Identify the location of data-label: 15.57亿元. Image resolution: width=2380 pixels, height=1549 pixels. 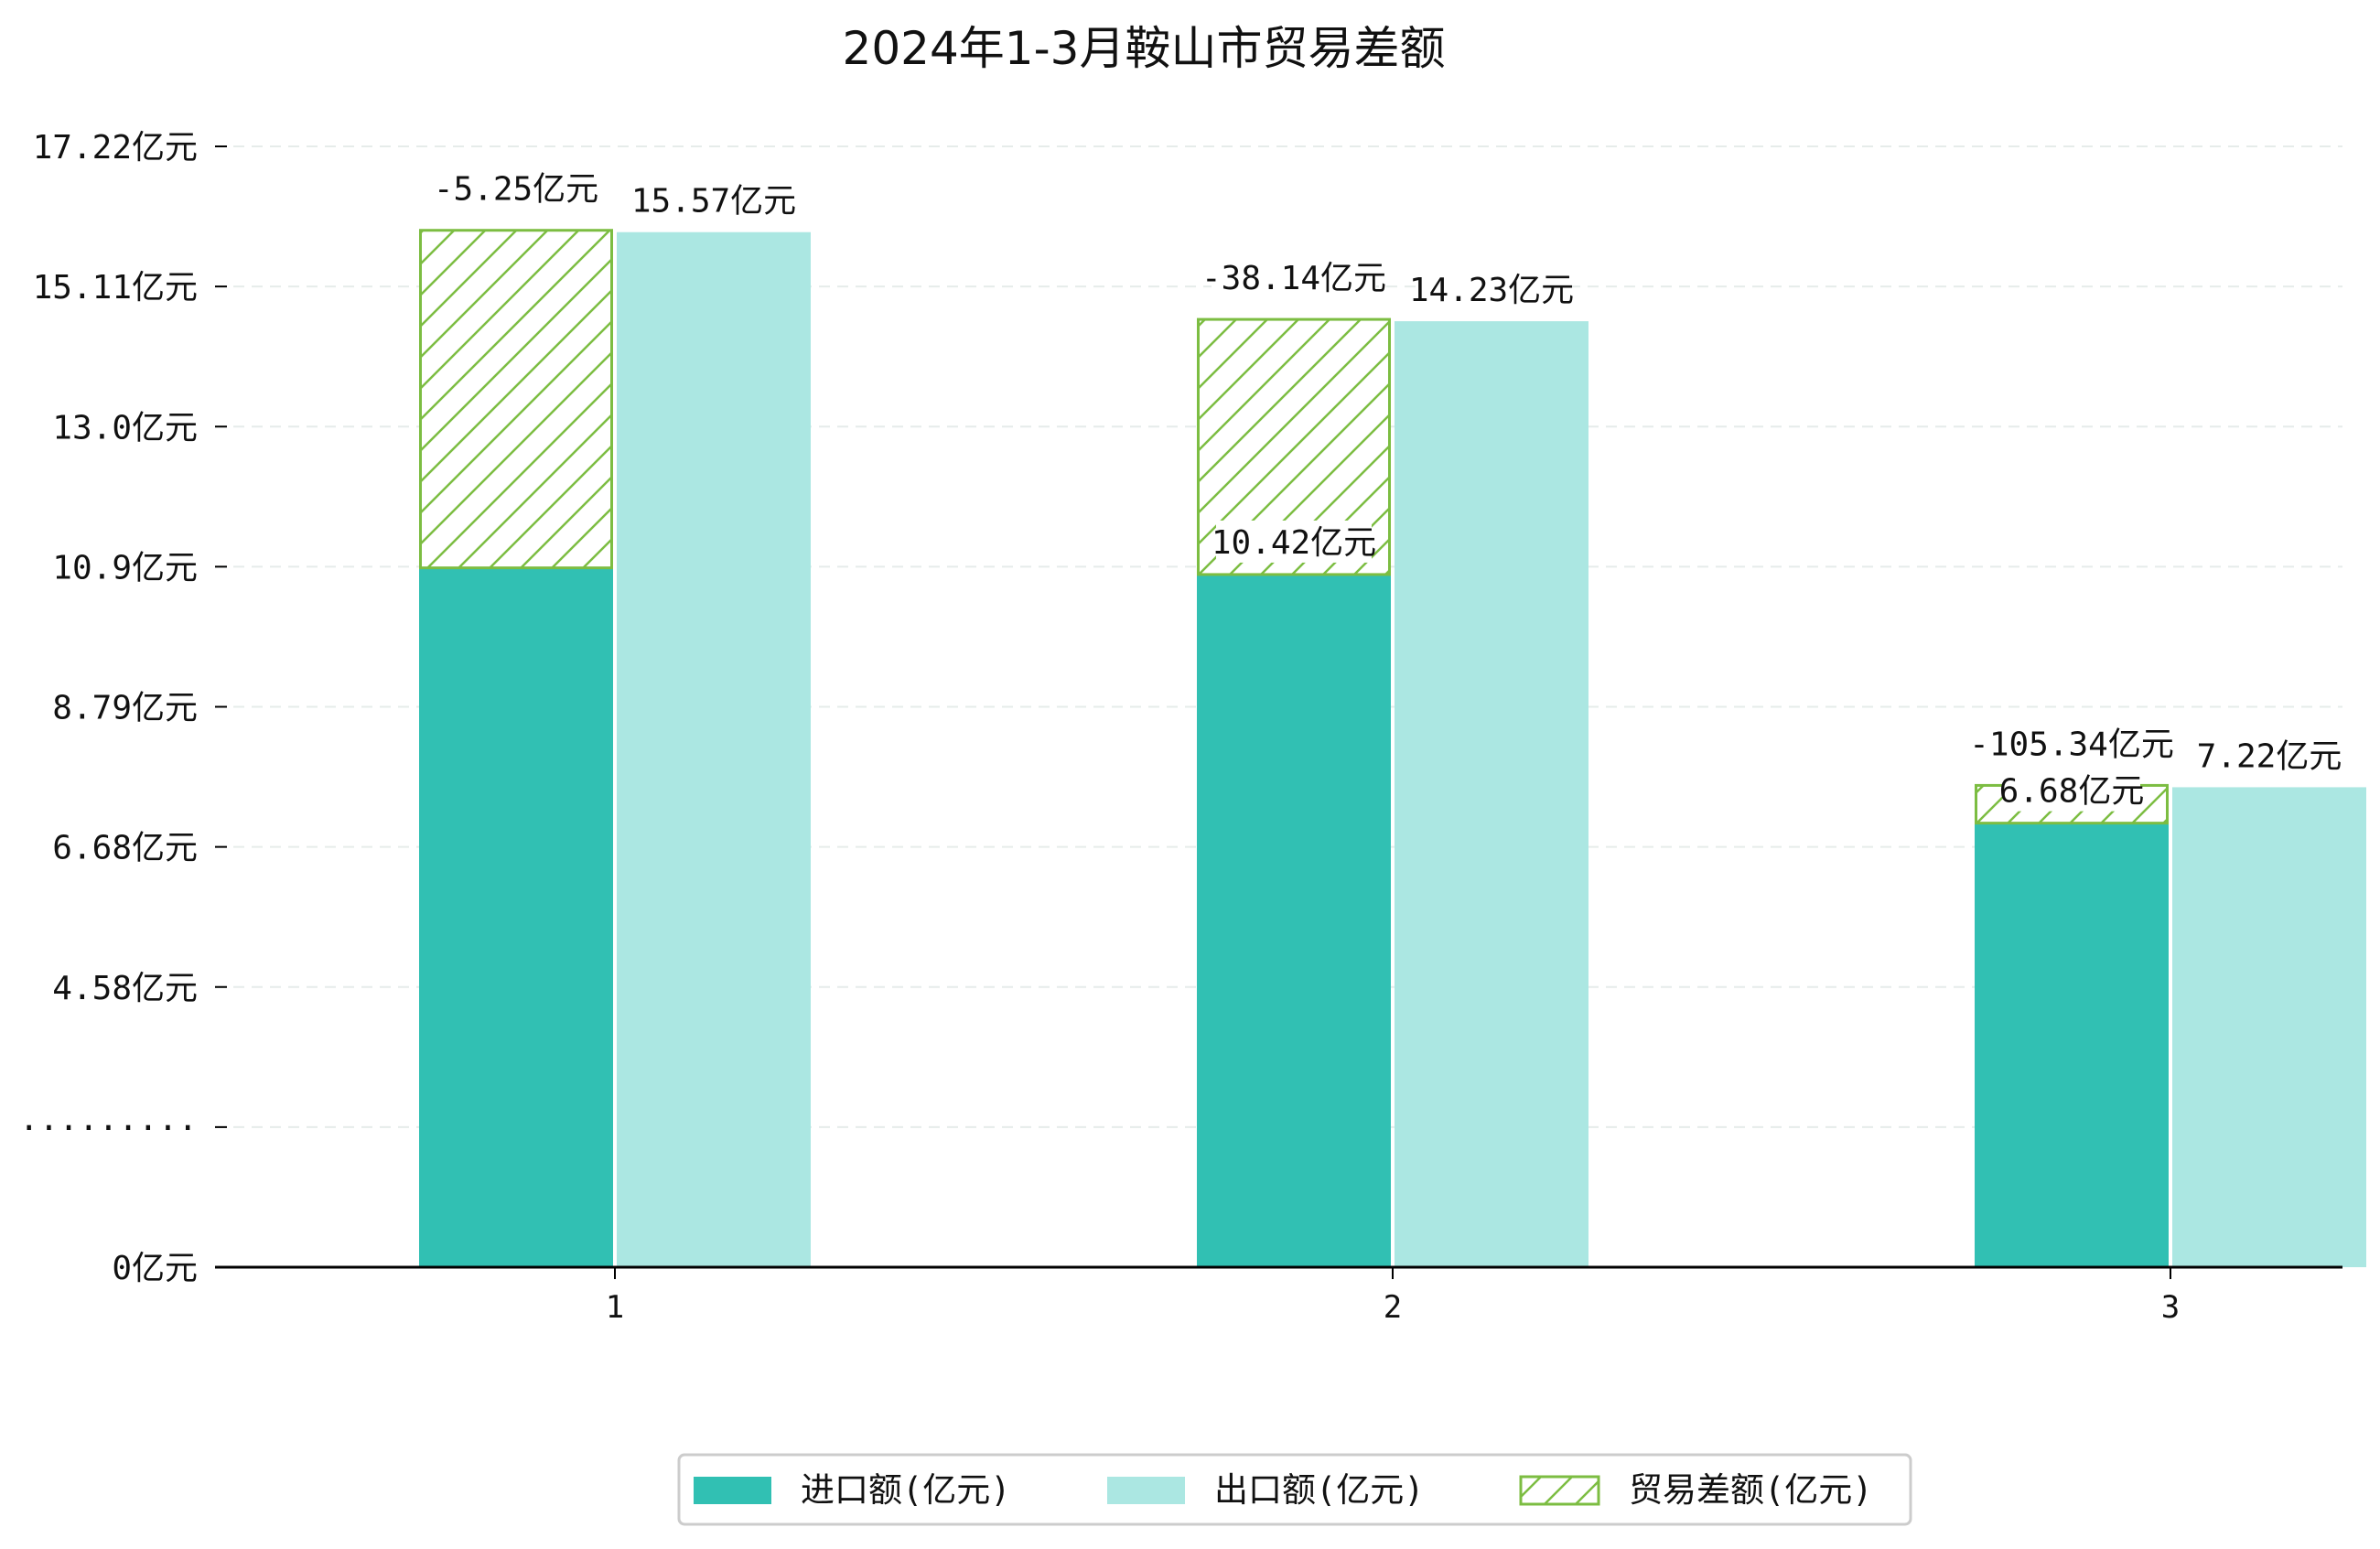
(713, 202).